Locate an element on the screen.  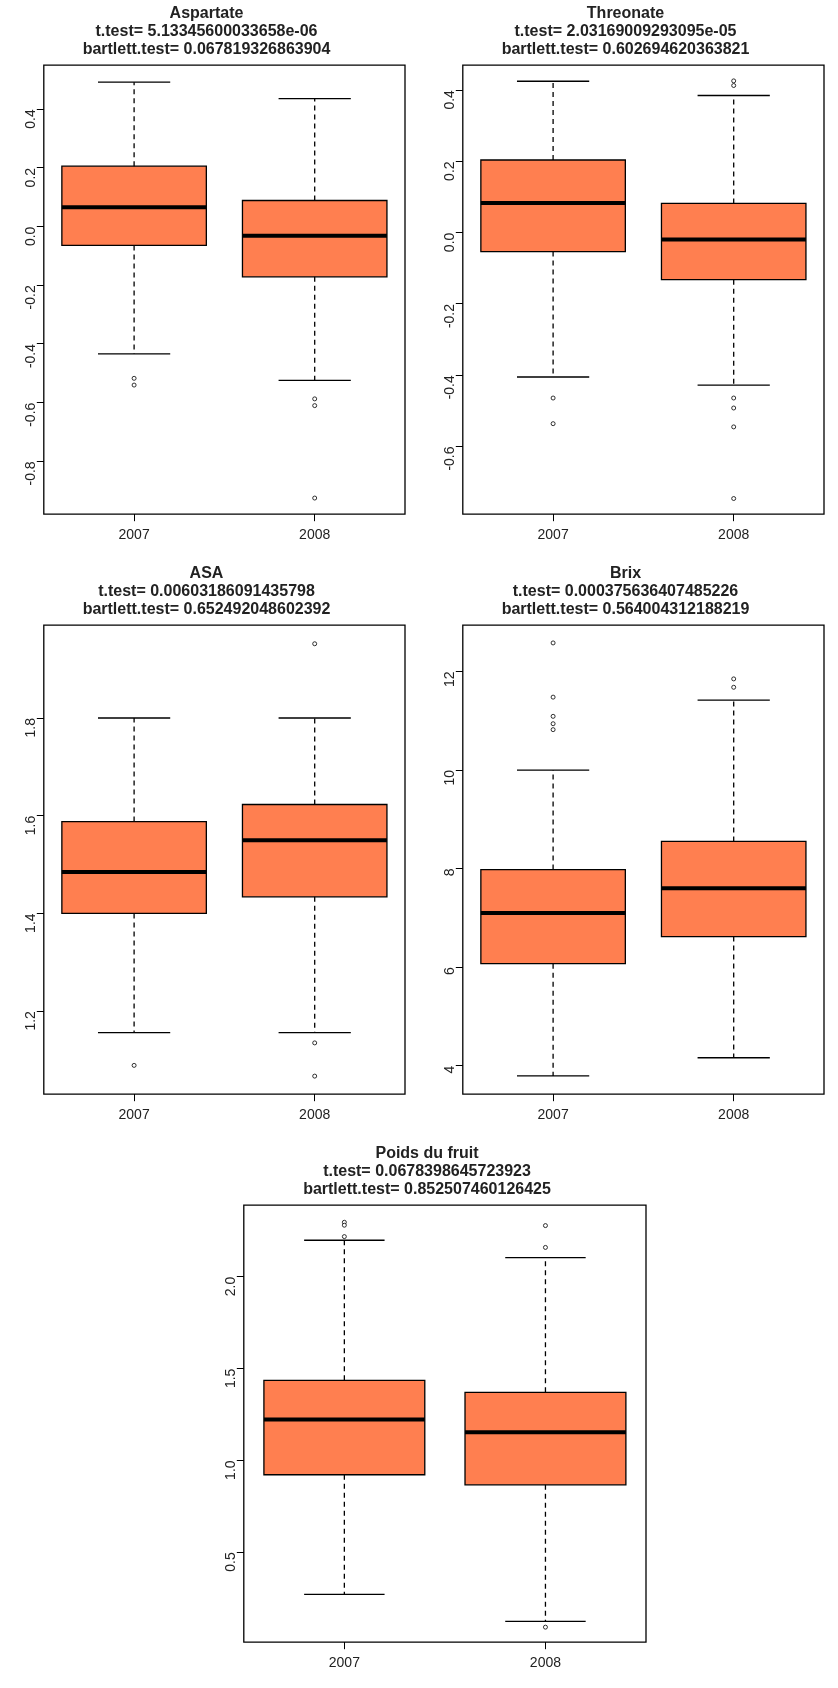
y-tick-label: 1.2 is located at coordinates (29, 1020).